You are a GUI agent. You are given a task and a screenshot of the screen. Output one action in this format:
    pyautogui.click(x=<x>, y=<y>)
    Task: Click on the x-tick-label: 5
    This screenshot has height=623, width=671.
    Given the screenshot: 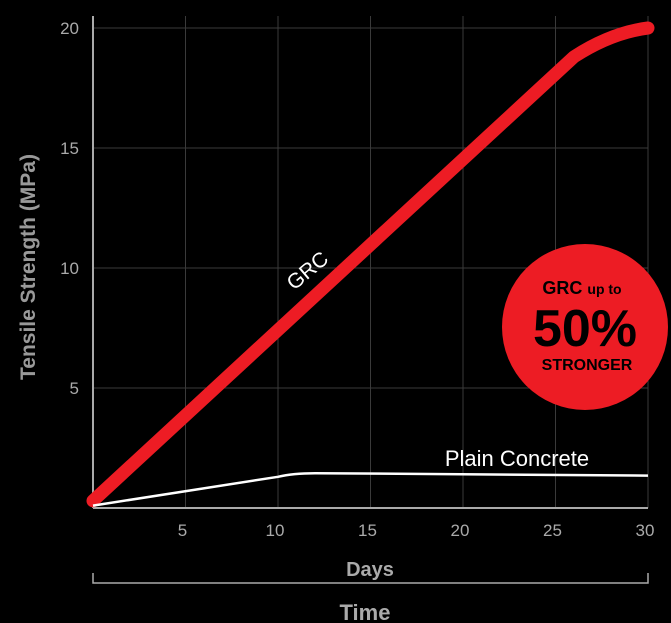 What is the action you would take?
    pyautogui.click(x=182, y=530)
    